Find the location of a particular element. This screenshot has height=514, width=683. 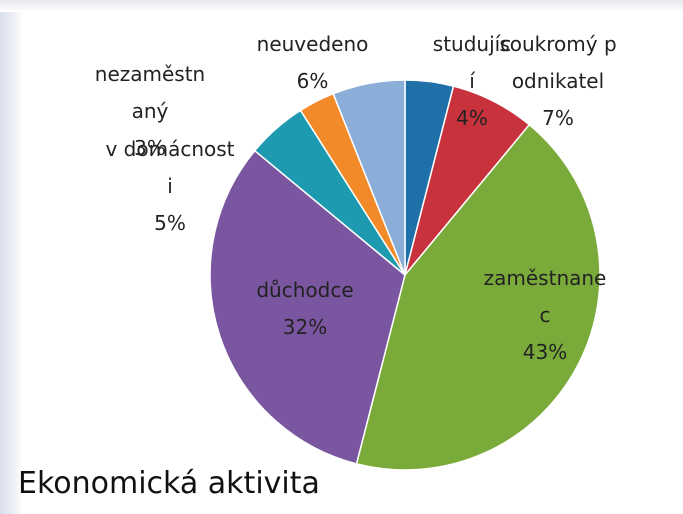

pie-slice is located at coordinates (369, 177).